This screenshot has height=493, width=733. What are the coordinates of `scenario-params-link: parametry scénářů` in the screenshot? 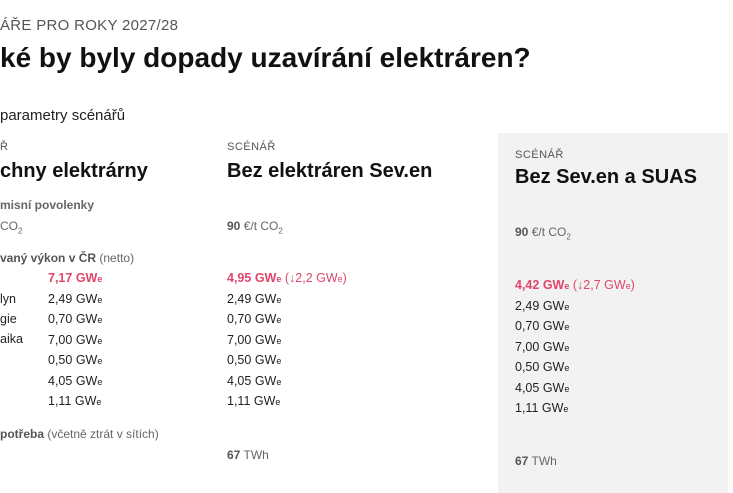 It's located at (63, 115).